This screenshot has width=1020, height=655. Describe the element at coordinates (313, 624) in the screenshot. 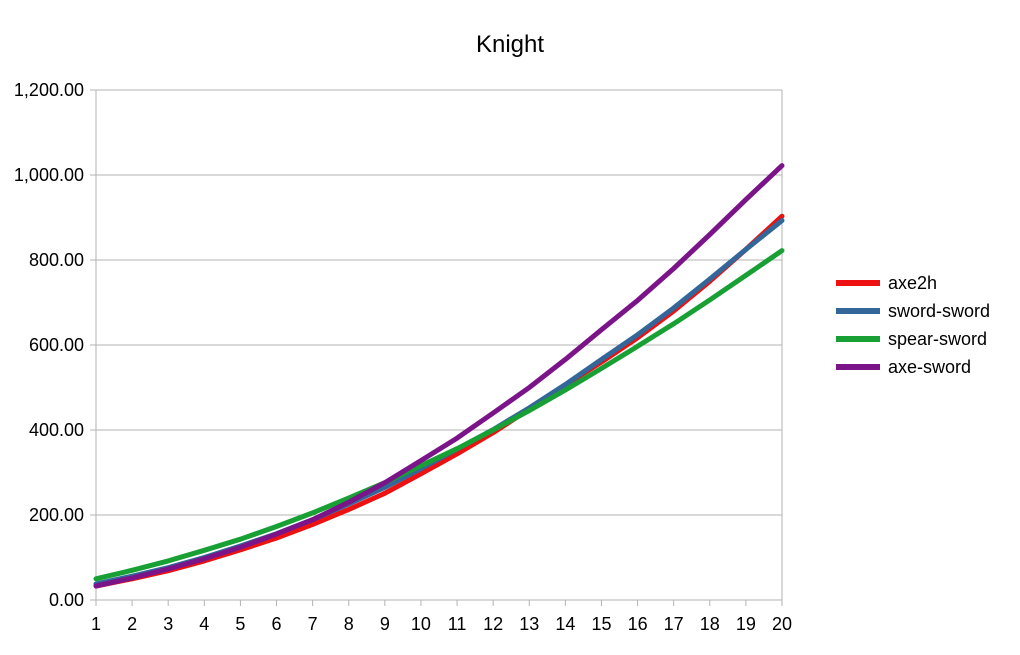

I see `x-tick-label: 7` at that location.